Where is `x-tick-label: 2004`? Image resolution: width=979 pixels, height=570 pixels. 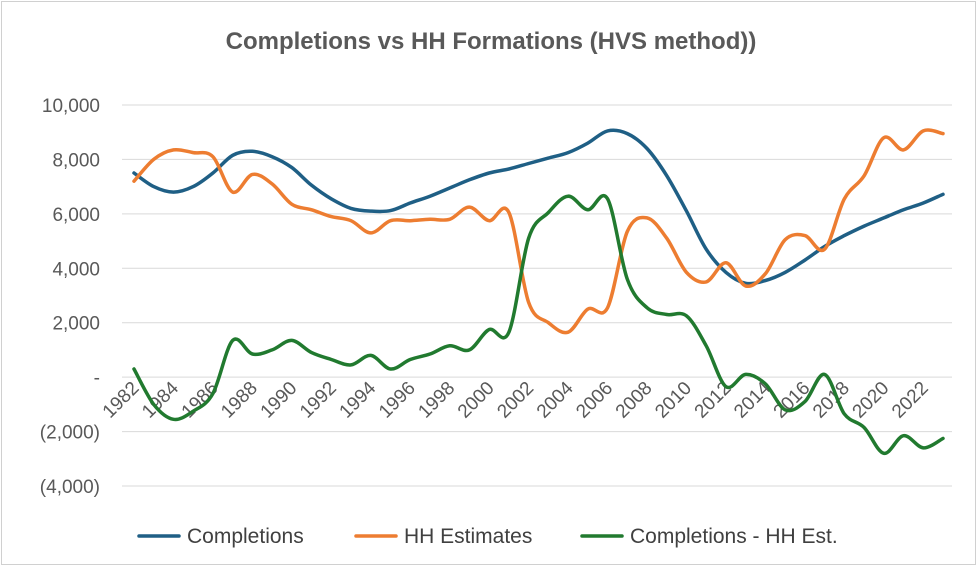
x-tick-label: 2004 is located at coordinates (555, 400).